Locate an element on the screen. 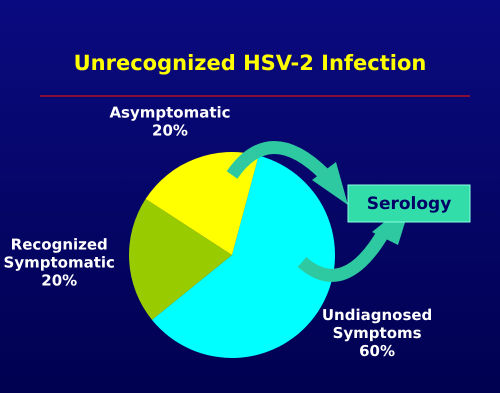 The image size is (500, 393). data-label: 60% is located at coordinates (377, 351).